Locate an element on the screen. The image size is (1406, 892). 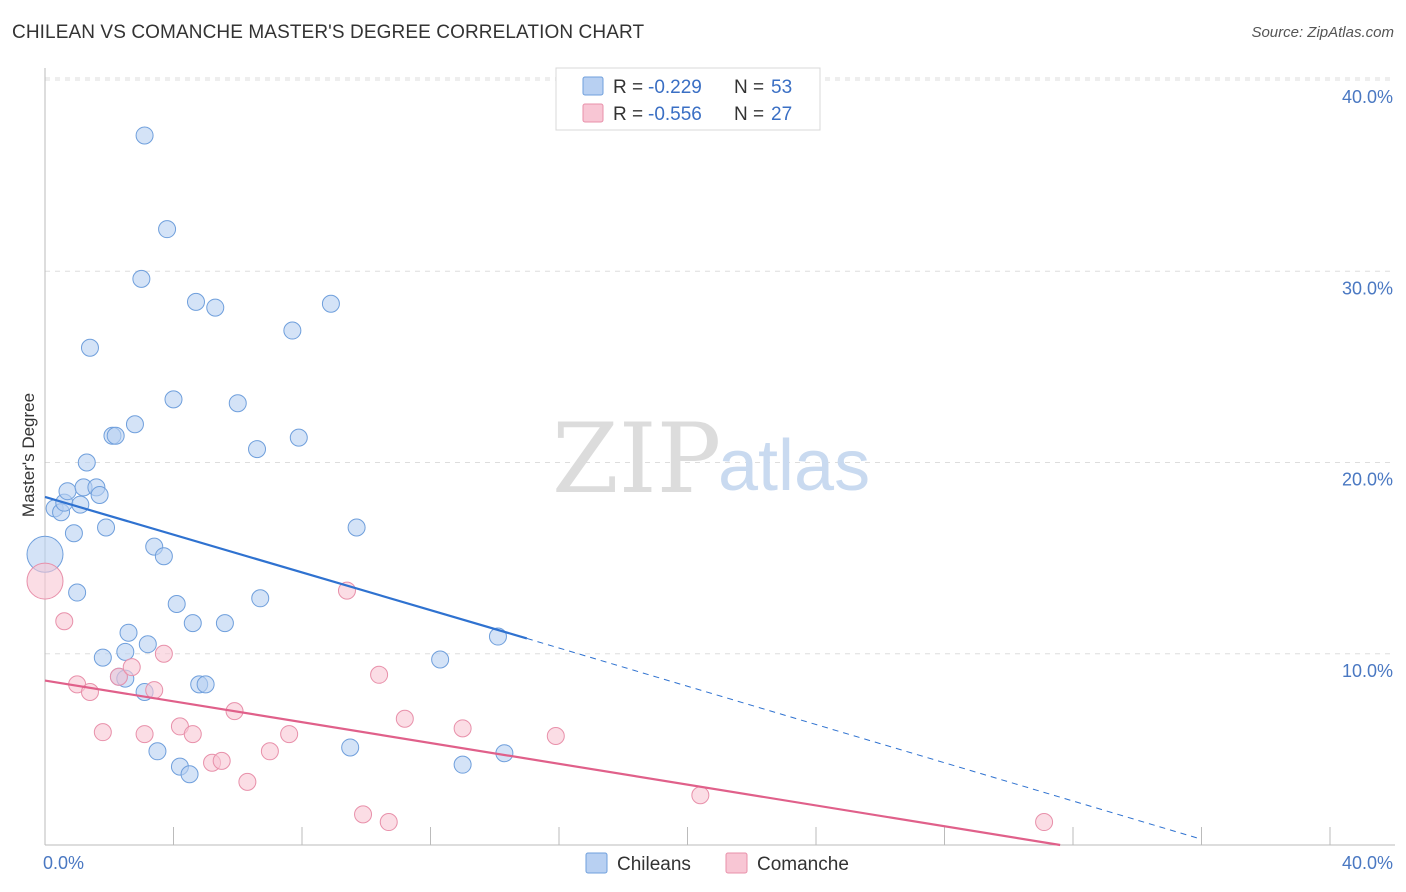
chileans-trend-line is located at coordinates (286, 567).